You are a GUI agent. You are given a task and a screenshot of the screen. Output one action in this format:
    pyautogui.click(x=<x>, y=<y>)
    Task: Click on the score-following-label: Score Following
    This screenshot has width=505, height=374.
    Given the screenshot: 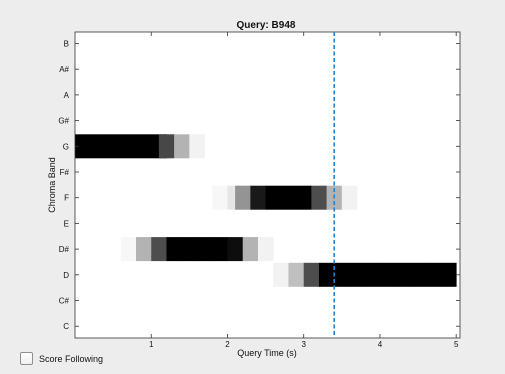 What is the action you would take?
    pyautogui.click(x=71, y=358)
    